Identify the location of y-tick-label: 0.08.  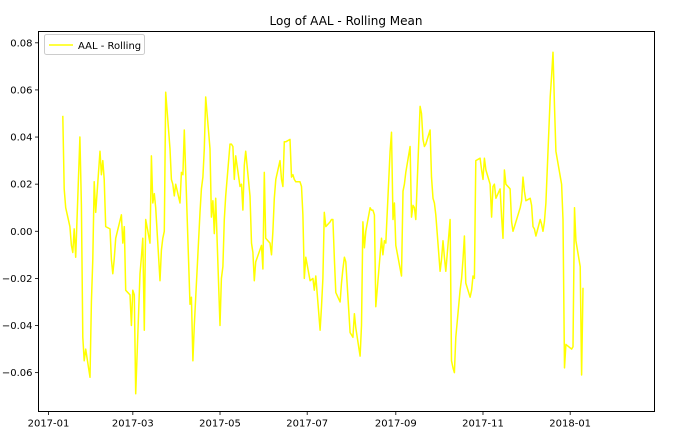
(21, 43).